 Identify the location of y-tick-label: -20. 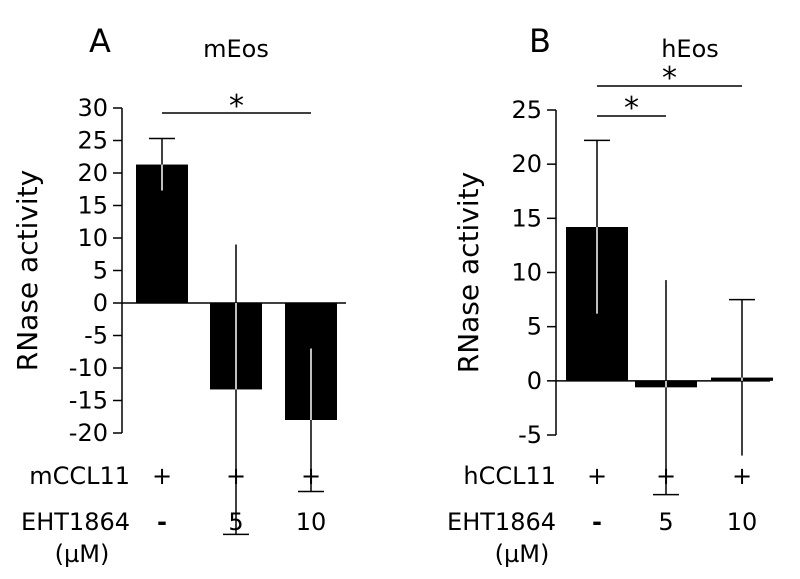
(88, 433).